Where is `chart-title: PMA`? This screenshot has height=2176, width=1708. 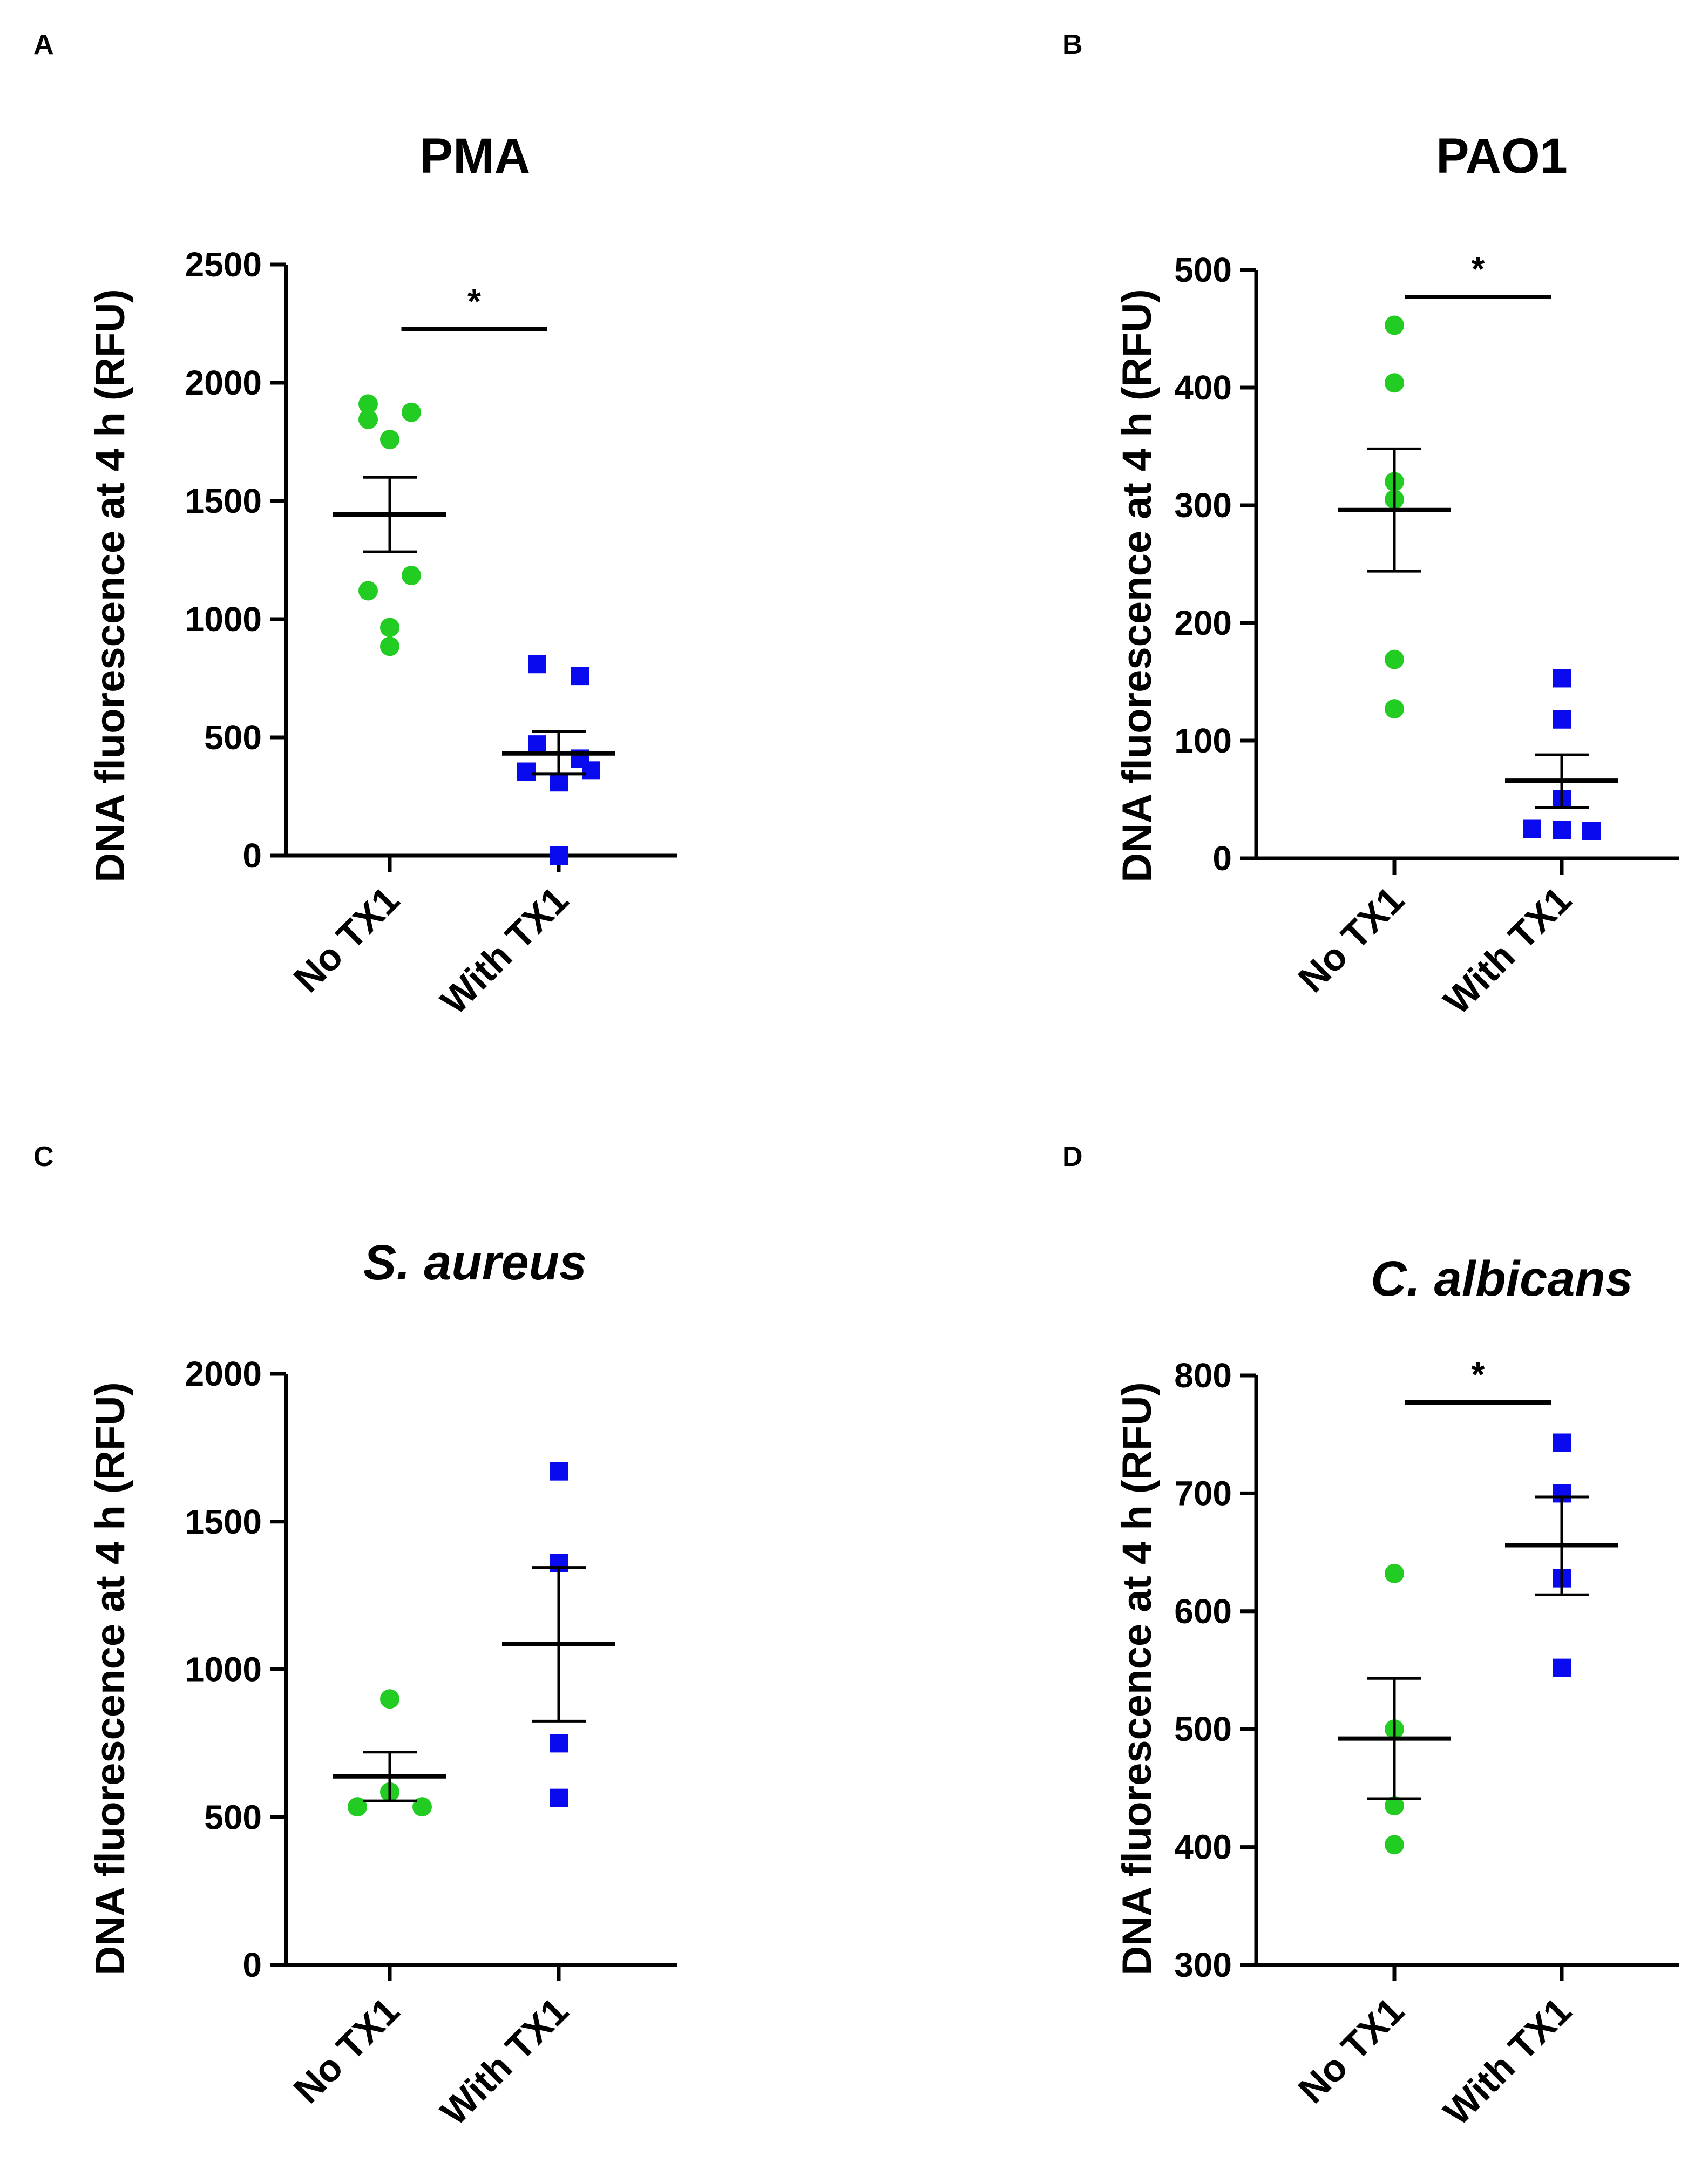
chart-title: PMA is located at coordinates (475, 156).